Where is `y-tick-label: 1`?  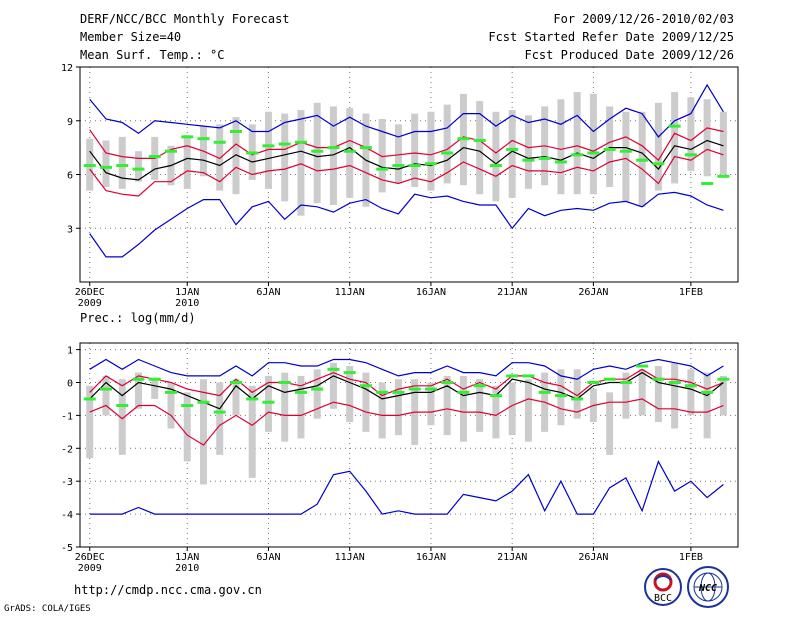
y-tick-label: 1 is located at coordinates (70, 351).